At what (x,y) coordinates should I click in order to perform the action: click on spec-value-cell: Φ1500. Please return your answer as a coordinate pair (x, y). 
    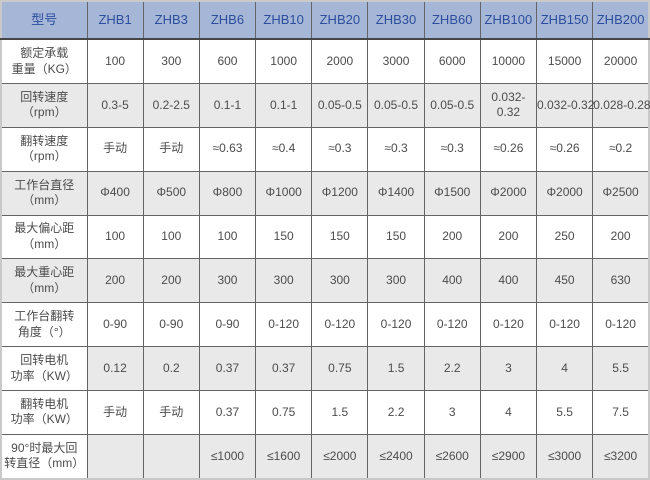
    Looking at the image, I should click on (452, 193).